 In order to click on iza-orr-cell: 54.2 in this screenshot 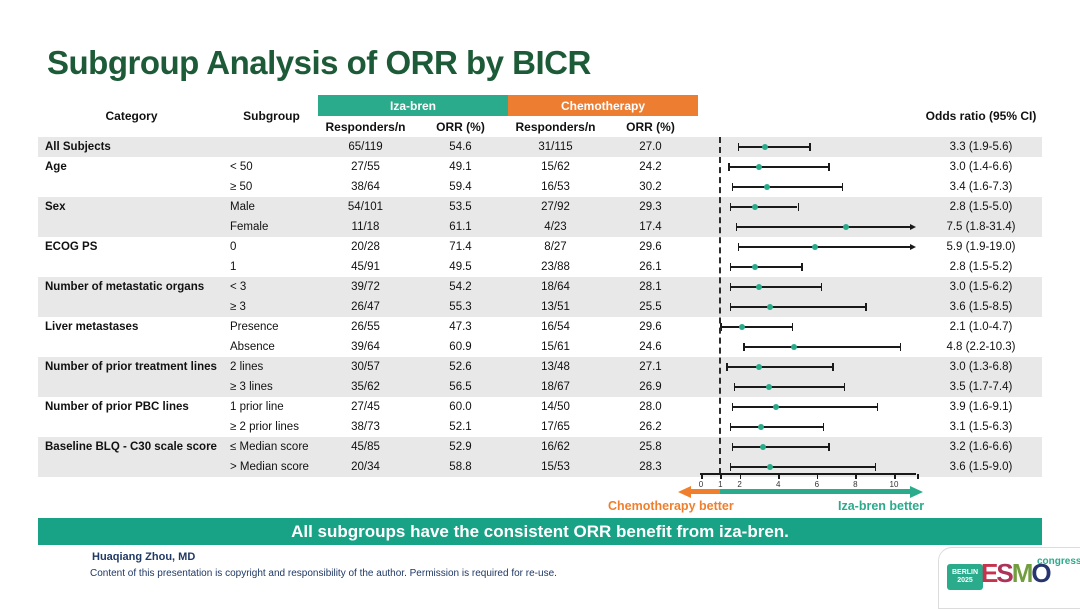, I will do `click(460, 287)`.